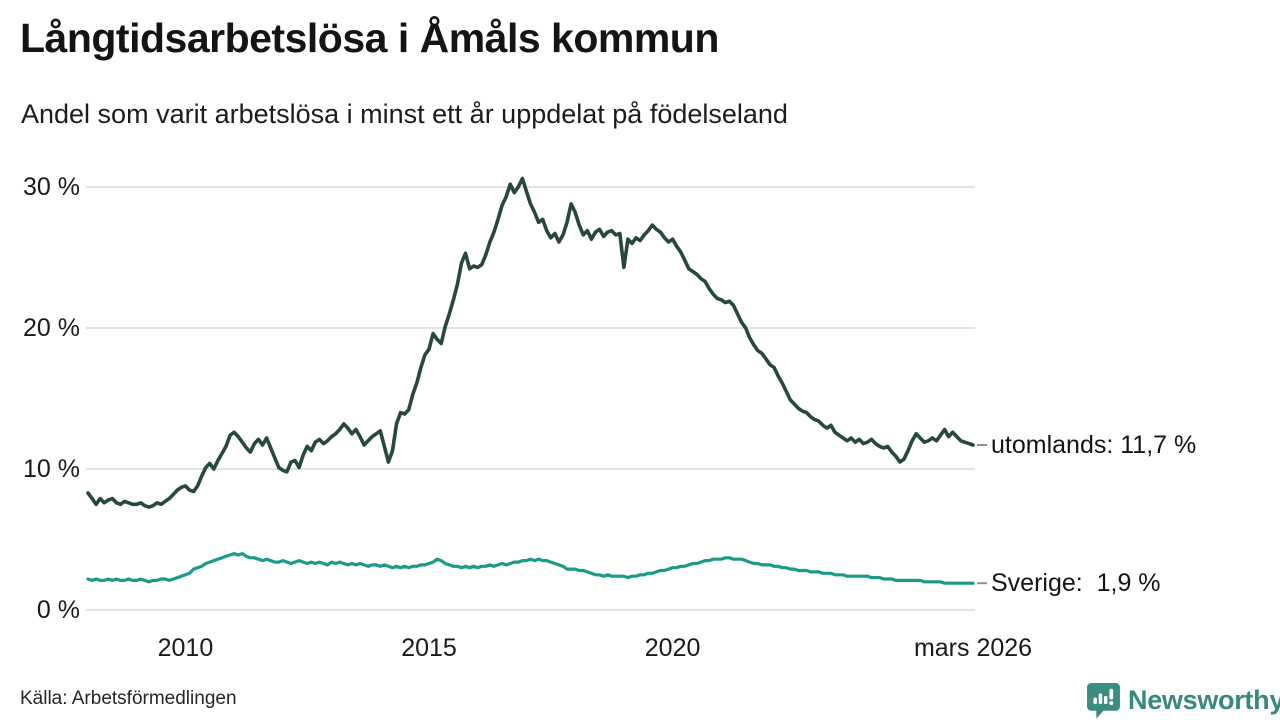 This screenshot has height=720, width=1280. I want to click on newsworthy-wordmark: Newsworthy, so click(1204, 700).